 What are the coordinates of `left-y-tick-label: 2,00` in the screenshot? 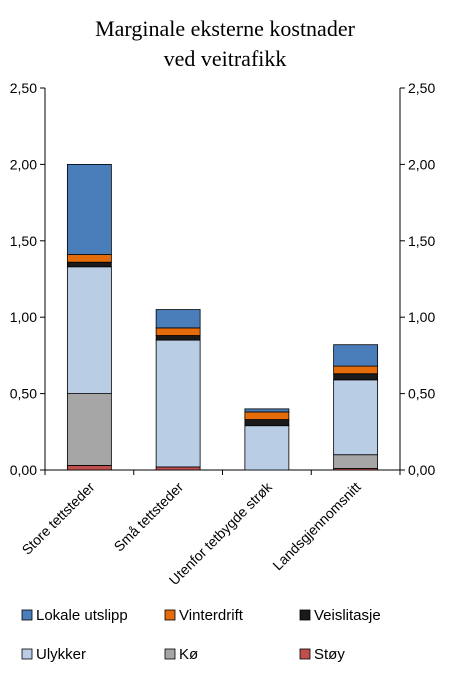 It's located at (23, 164).